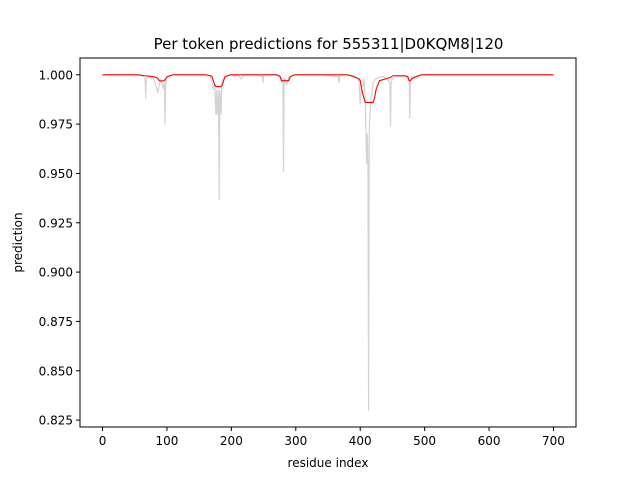 This screenshot has width=640, height=480. Describe the element at coordinates (328, 463) in the screenshot. I see `x-axis-label: residue index` at that location.